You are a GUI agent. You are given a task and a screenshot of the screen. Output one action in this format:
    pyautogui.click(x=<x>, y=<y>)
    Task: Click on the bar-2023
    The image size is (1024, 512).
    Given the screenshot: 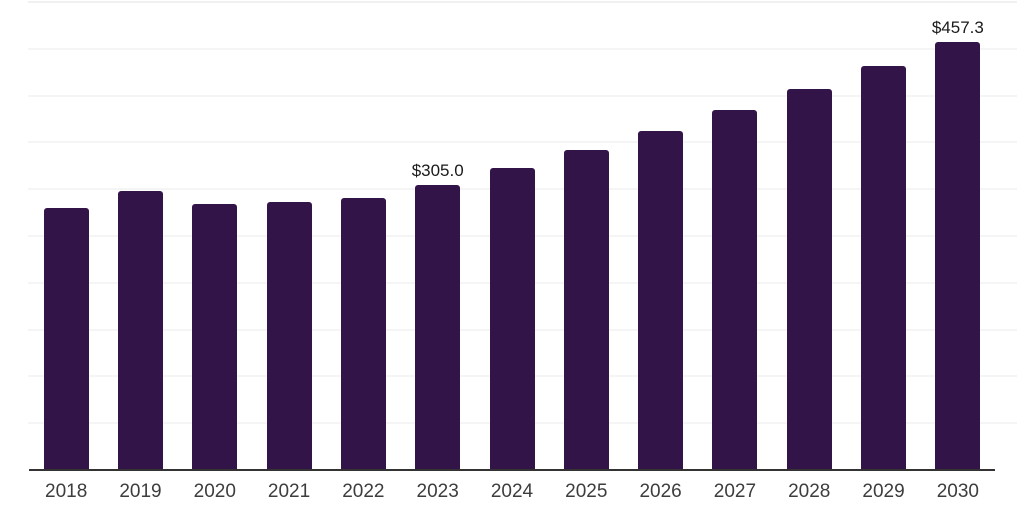 What is the action you would take?
    pyautogui.click(x=438, y=327)
    